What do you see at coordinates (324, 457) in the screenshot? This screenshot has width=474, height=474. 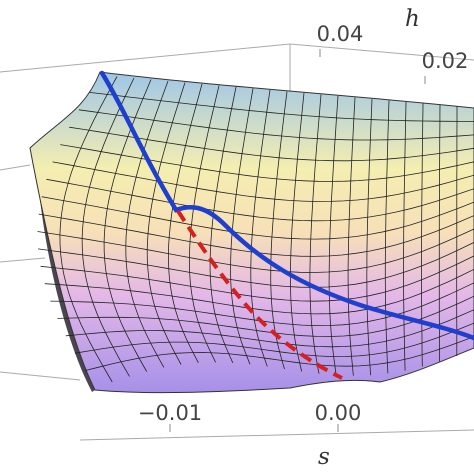 I see `axis-label-s: s` at bounding box center [324, 457].